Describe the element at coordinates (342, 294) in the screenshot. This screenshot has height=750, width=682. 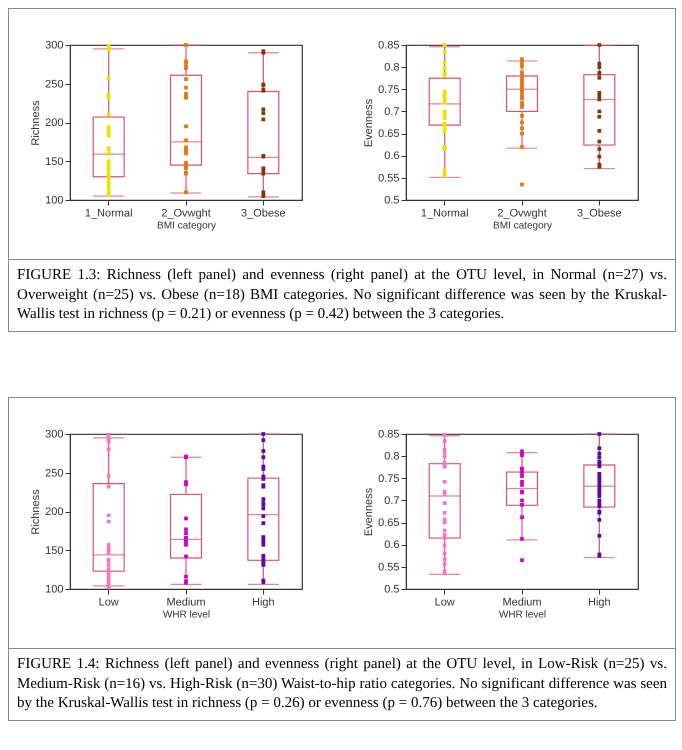
I see `caption: FIGURE 1.3: Richness (left panel) and evenness (right panel) at the OTU level, in Normal (n=27) vs. Overweight (n=25) vs. Obese (n=18) BMI categories. No significant difference was seen by the Kruskal-Wallis test in richness (p = 0.21) or evenness (p = 0.42) between the 3 categories.` at that location.